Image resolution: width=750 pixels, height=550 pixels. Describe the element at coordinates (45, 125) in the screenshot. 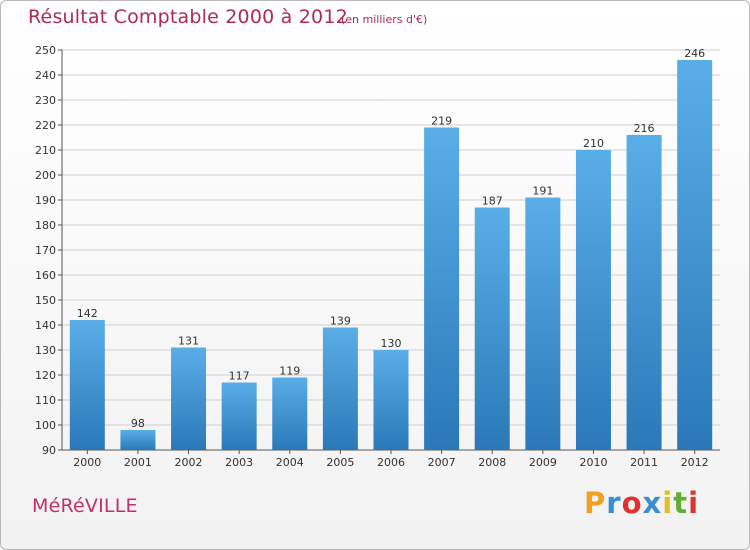

I see `y-tick-label: 220` at that location.